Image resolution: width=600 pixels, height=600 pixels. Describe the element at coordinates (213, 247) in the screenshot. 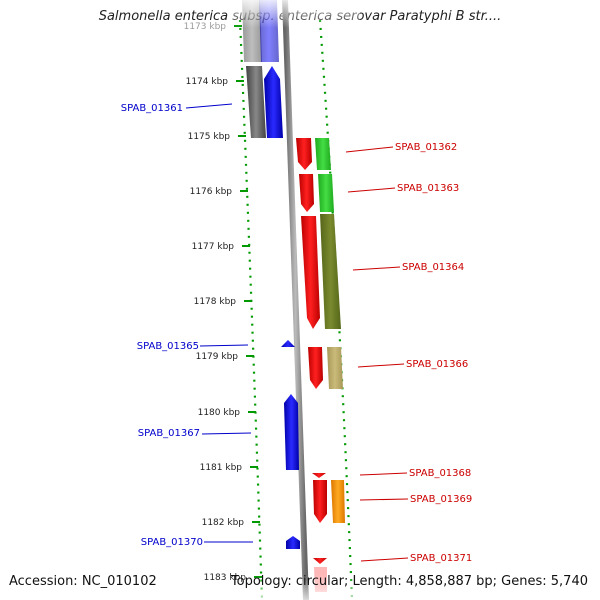

I see `scale-tick-label: 1177 kbp` at that location.